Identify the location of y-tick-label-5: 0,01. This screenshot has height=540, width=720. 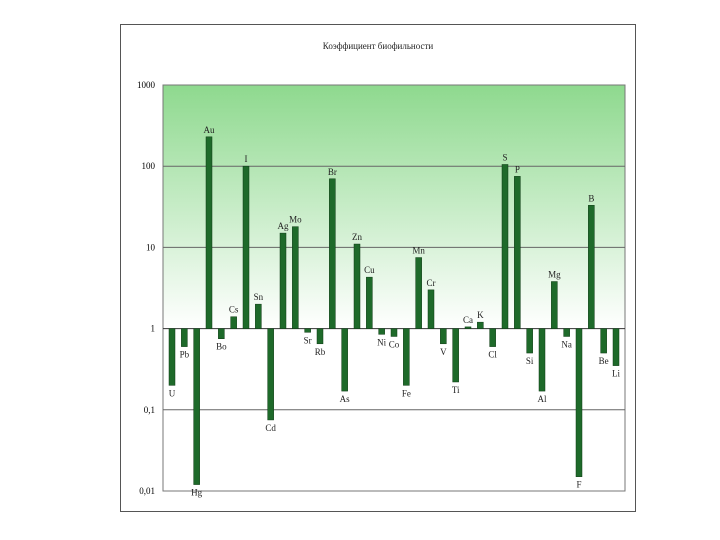
(147, 491).